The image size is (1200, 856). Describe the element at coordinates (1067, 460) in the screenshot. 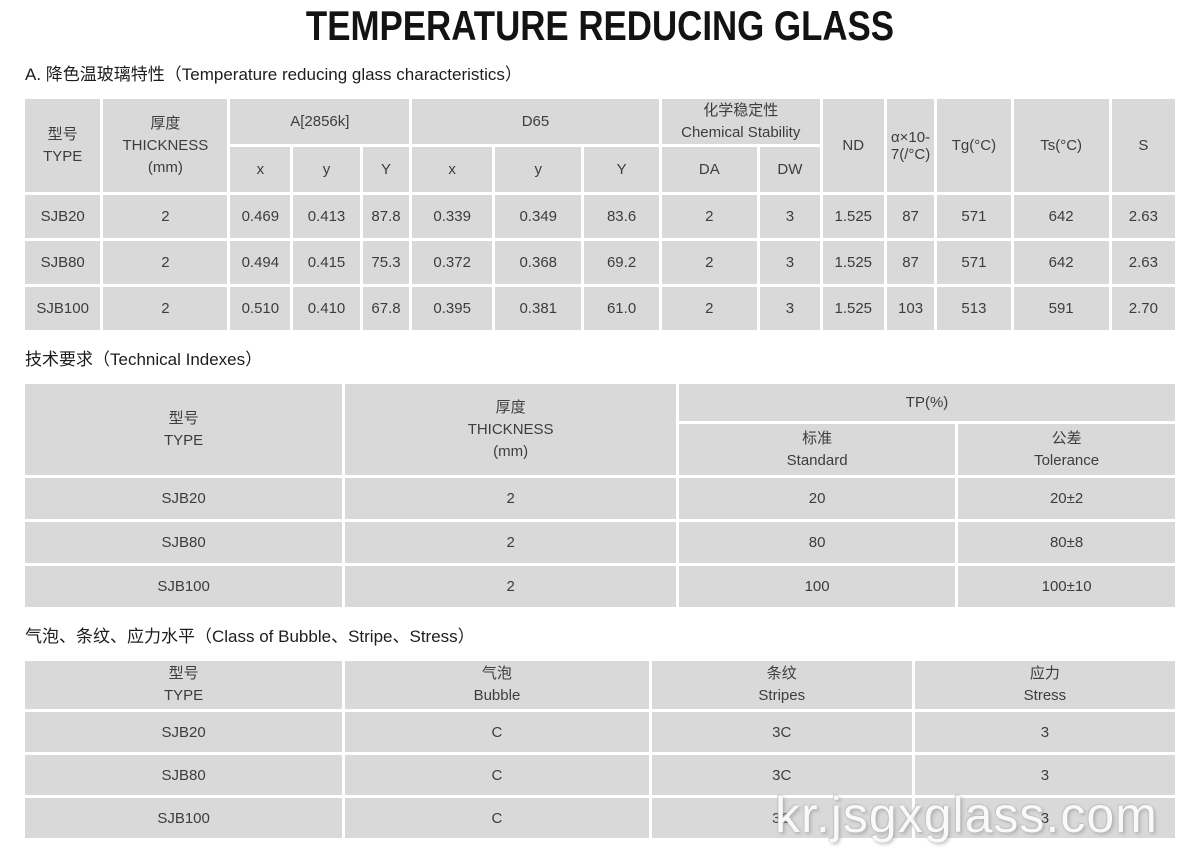

I see `header-tolerance-en: Tolerance` at that location.